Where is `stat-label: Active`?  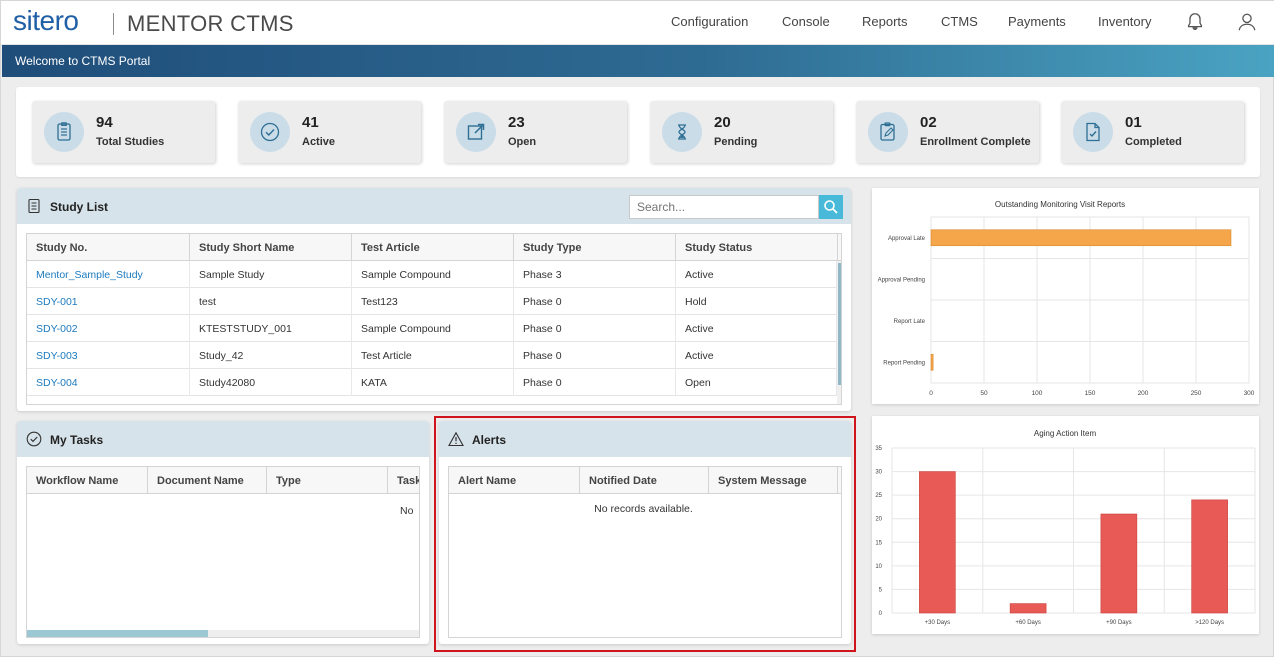 stat-label: Active is located at coordinates (319, 142).